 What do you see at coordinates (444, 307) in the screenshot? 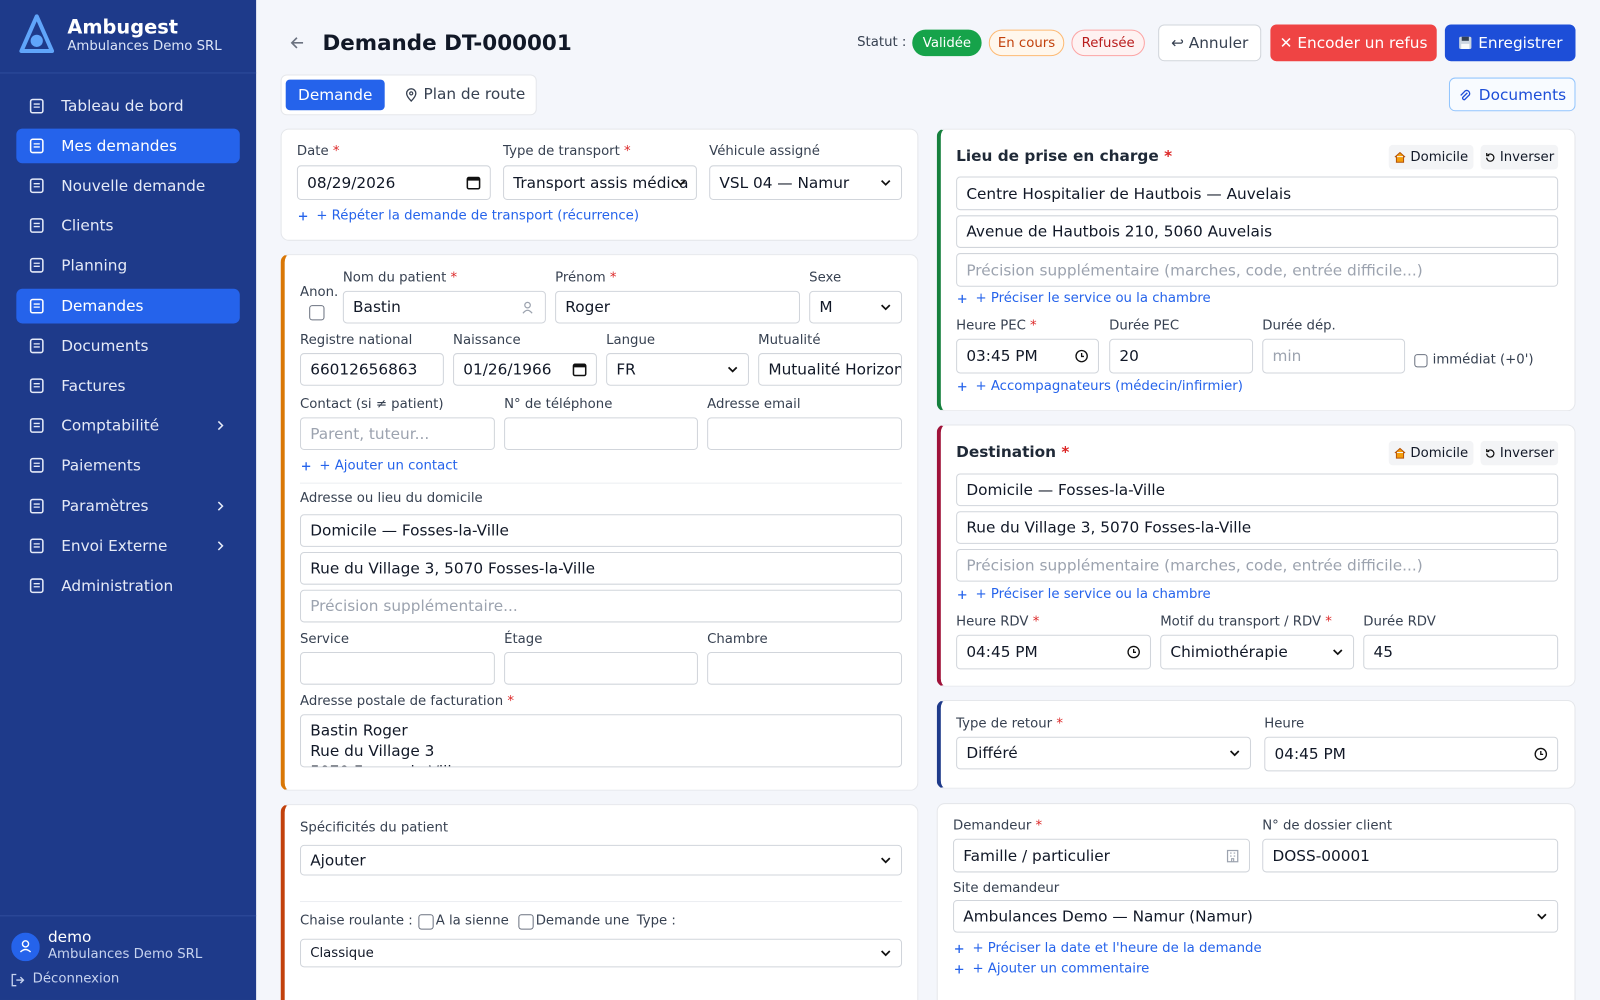
I see `input-field: Bastin` at bounding box center [444, 307].